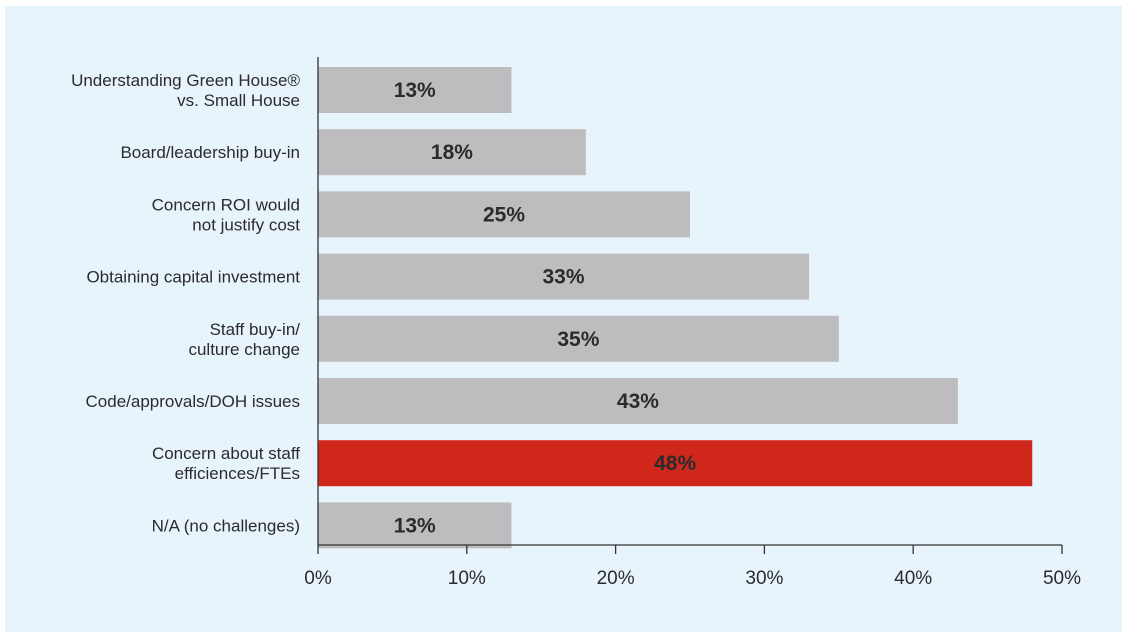  What do you see at coordinates (467, 578) in the screenshot?
I see `x-tick-label: 10%` at bounding box center [467, 578].